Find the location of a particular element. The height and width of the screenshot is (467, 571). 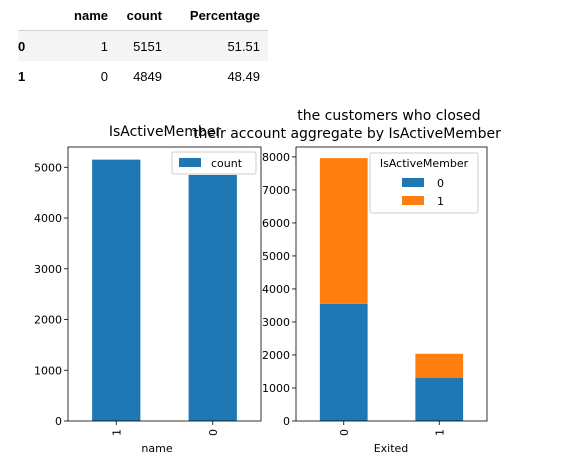

column-header-count: count is located at coordinates (141, 15).